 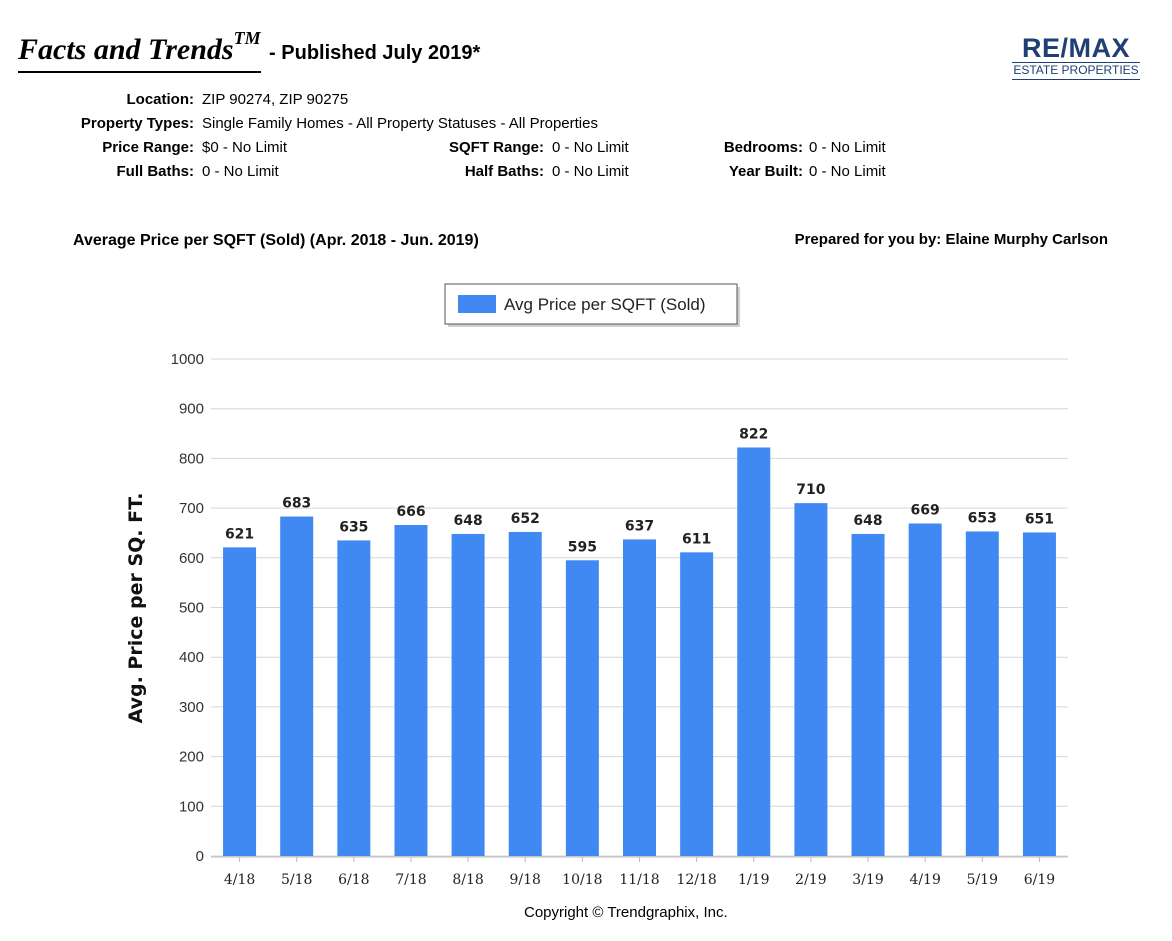 I want to click on property-types-label: Property Types:, so click(x=137, y=123).